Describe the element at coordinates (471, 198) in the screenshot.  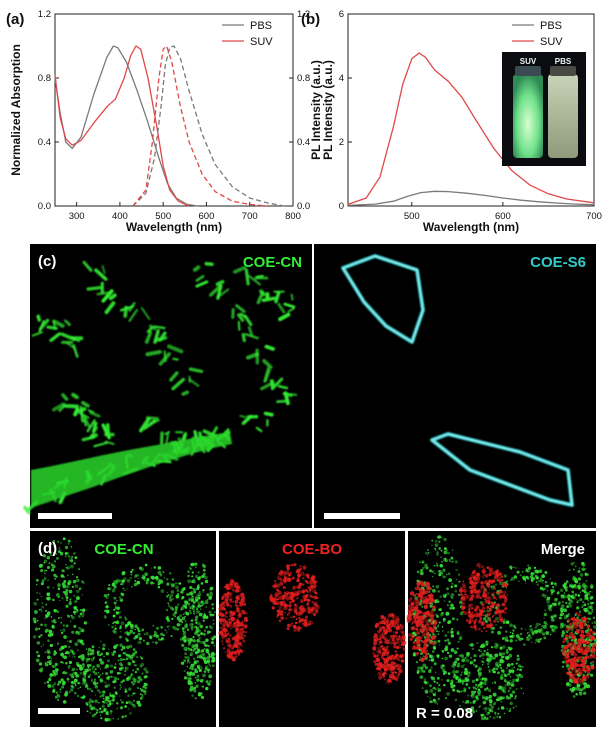
I see `series-line-pbs` at that location.